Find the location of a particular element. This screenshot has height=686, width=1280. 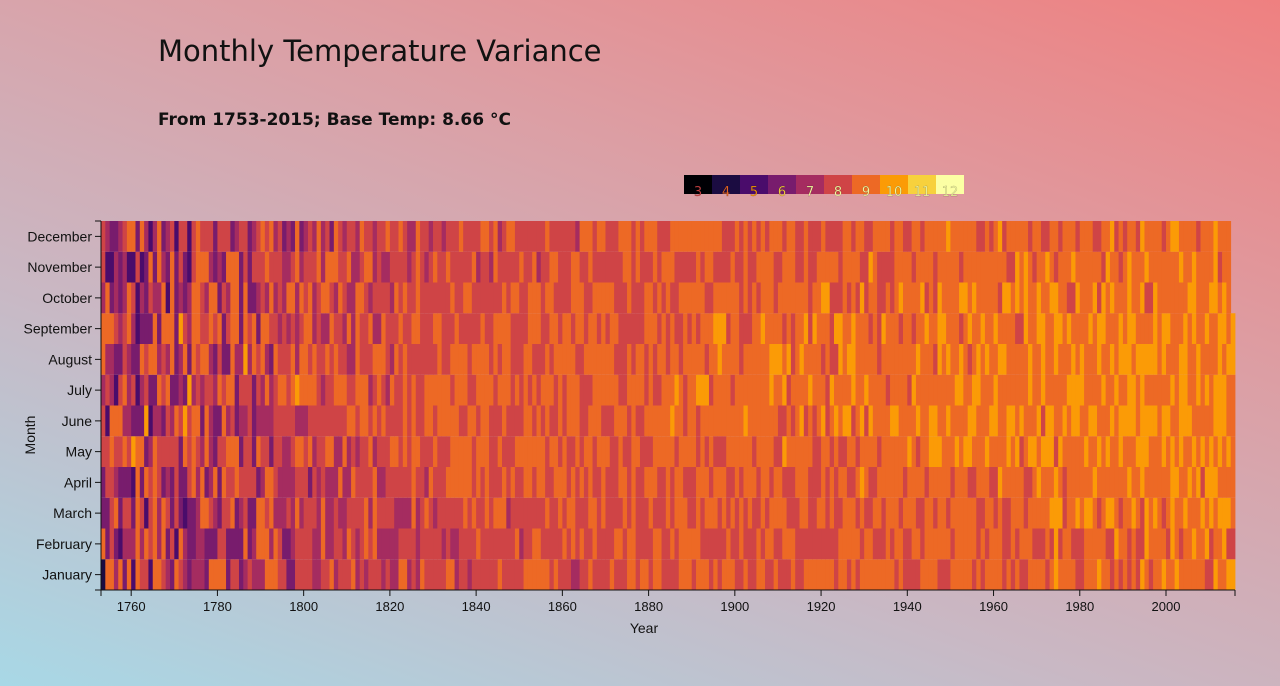

legend-swatch is located at coordinates (698, 184).